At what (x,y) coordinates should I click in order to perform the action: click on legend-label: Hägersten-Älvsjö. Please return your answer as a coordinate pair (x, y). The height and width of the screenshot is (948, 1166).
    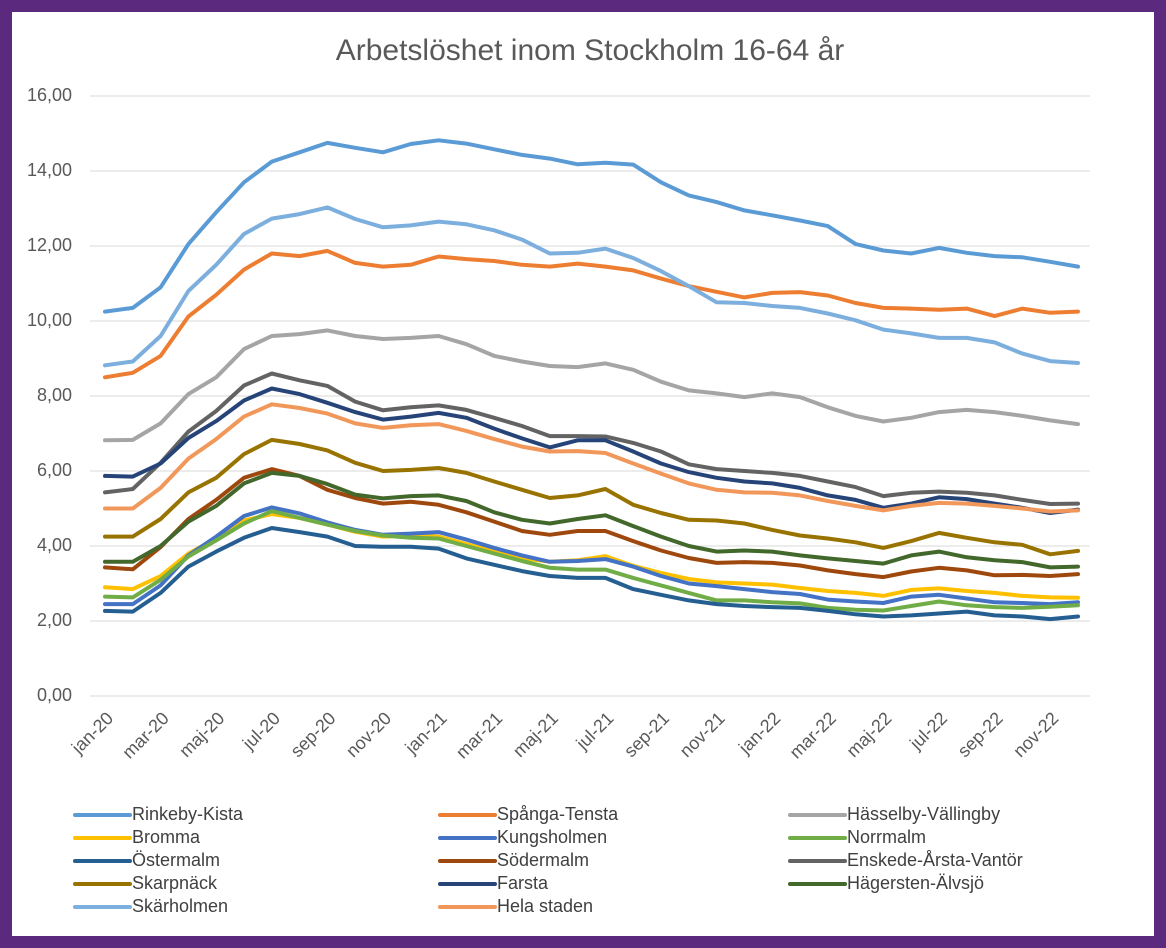
    Looking at the image, I should click on (915, 883).